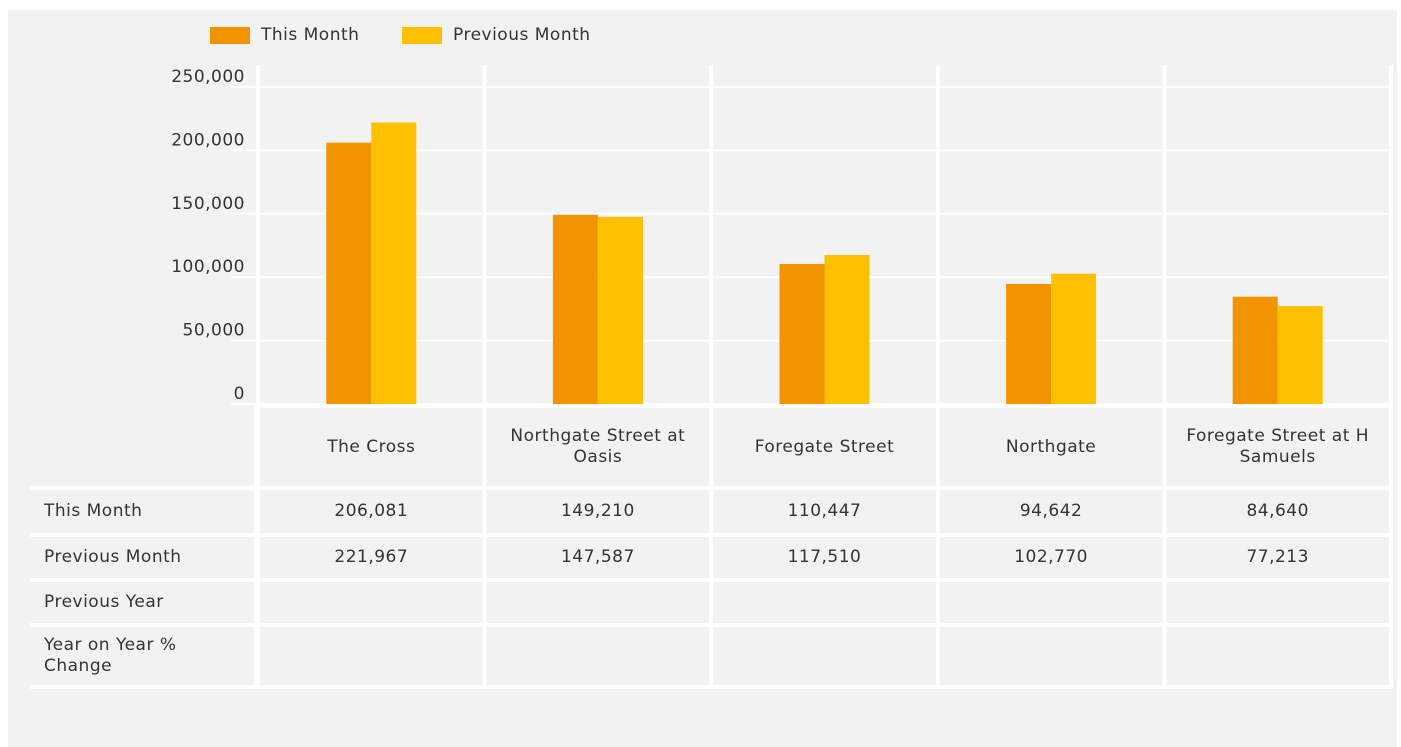 The height and width of the screenshot is (747, 1401). I want to click on category-label: Foregate Street, so click(824, 446).